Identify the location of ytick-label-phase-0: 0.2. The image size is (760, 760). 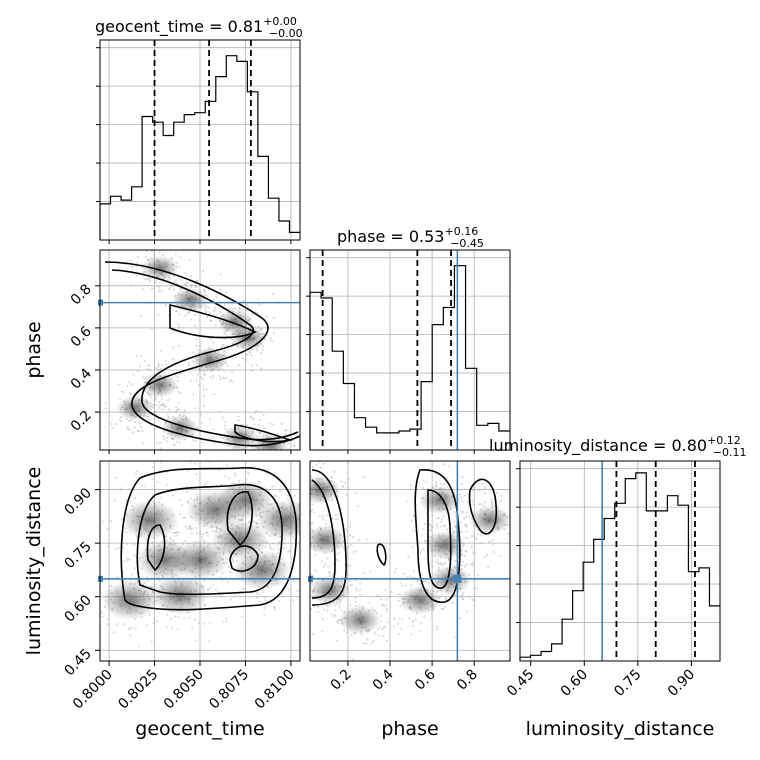
(81, 421).